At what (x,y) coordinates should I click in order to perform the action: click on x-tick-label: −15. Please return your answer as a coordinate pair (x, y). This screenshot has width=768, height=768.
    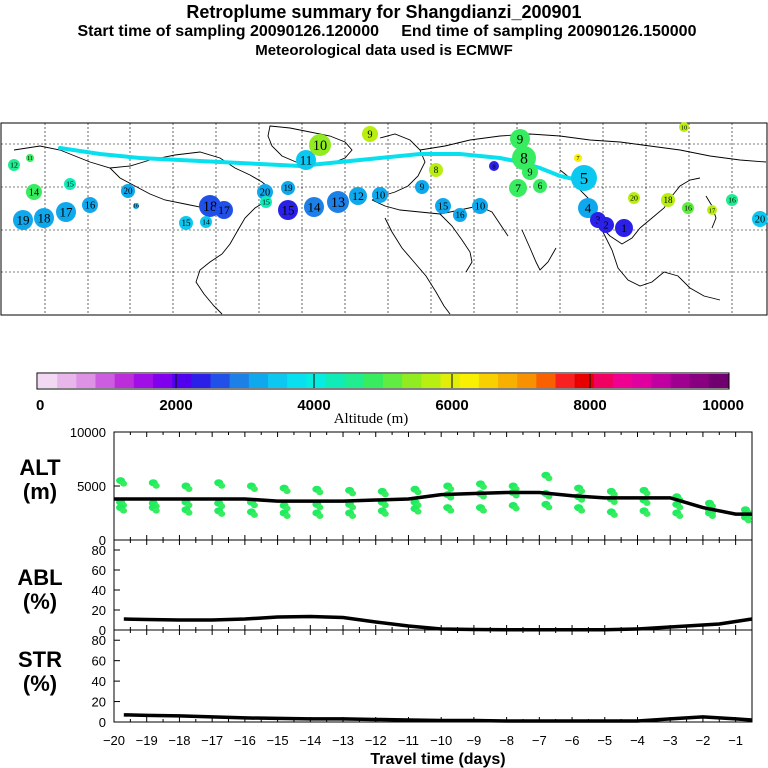
    Looking at the image, I should click on (278, 740).